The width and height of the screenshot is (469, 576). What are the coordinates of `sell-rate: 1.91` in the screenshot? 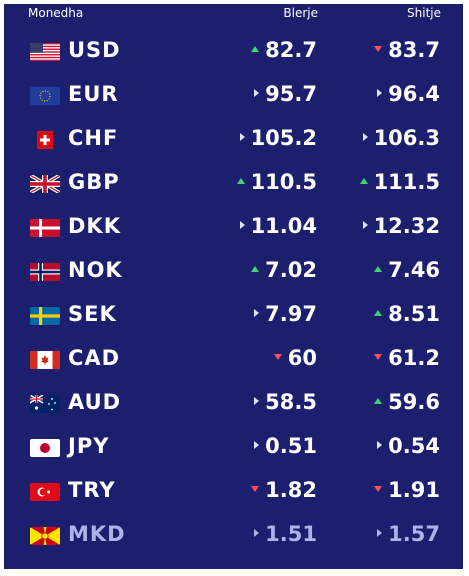 It's located at (407, 490).